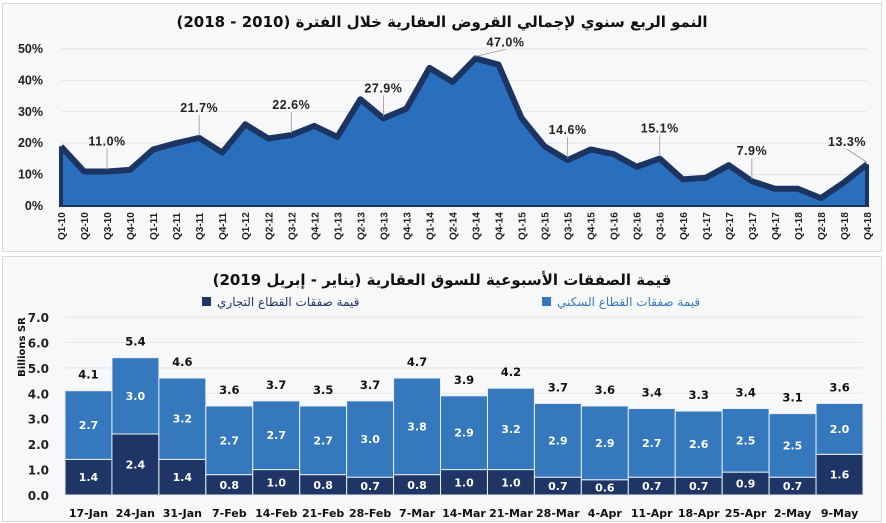  What do you see at coordinates (477, 226) in the screenshot?
I see `x-tick-label: Q3-14` at bounding box center [477, 226].